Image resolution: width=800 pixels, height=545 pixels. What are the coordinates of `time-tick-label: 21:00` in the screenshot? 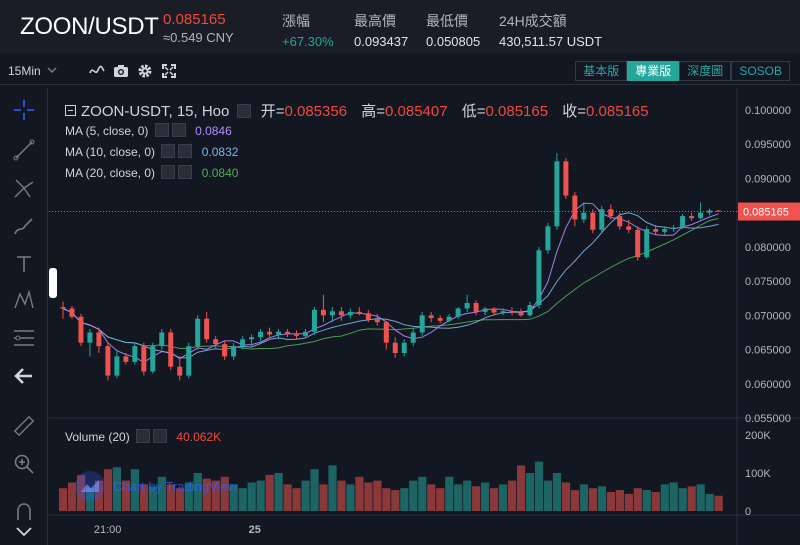 It's located at (108, 530).